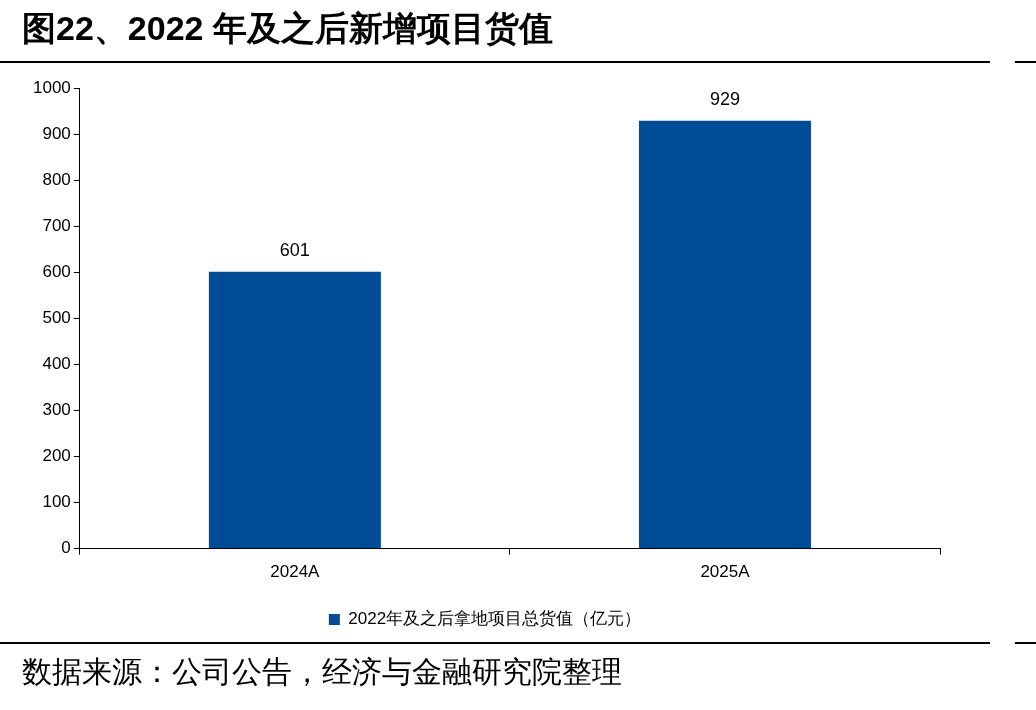 The height and width of the screenshot is (710, 1036). I want to click on y-tick-label: 500, so click(56, 317).